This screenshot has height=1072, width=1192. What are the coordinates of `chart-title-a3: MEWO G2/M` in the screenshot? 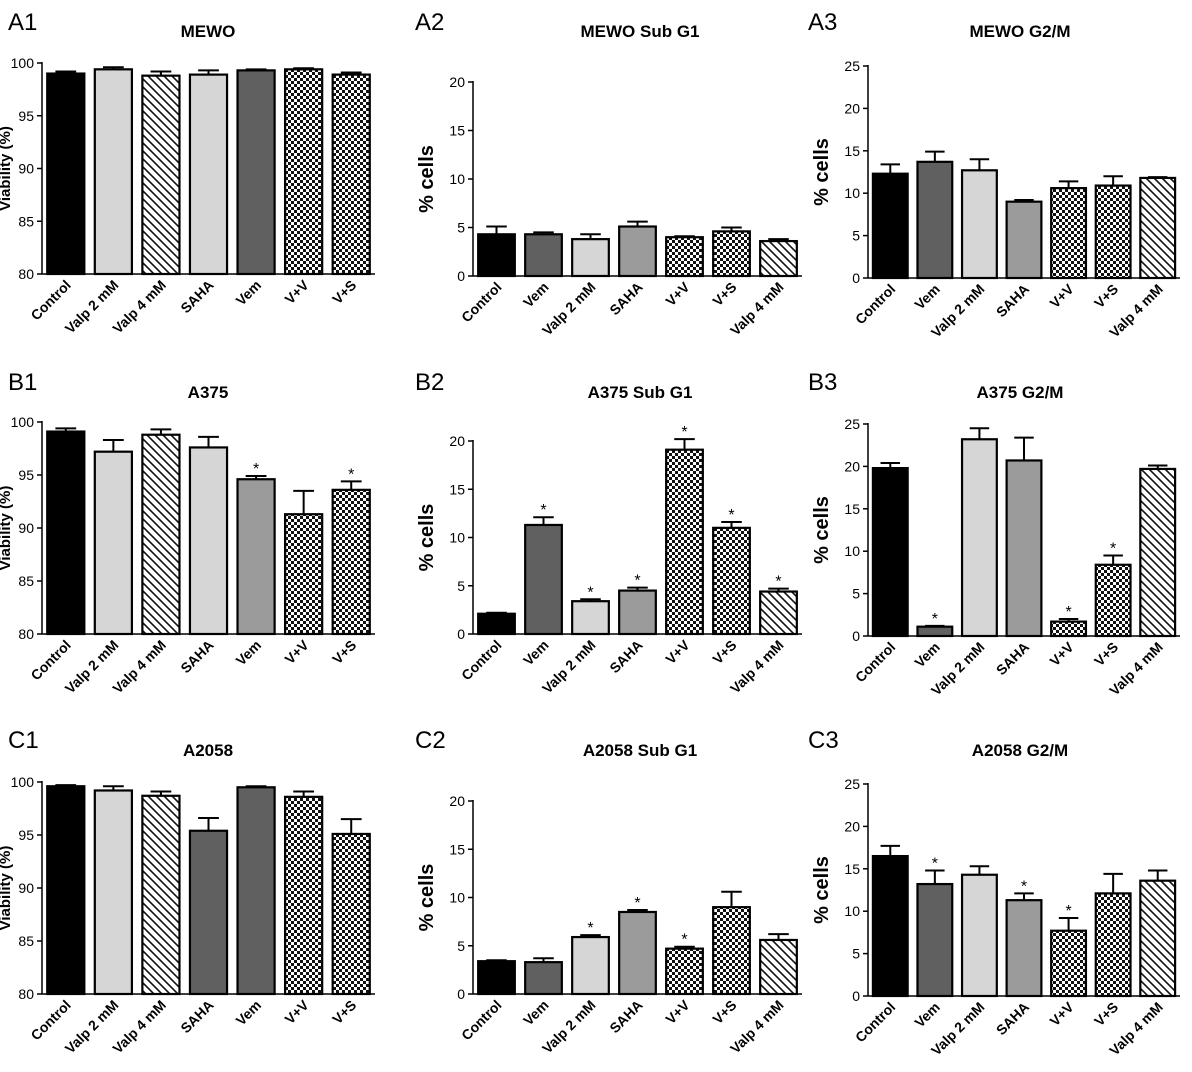 It's located at (1019, 31).